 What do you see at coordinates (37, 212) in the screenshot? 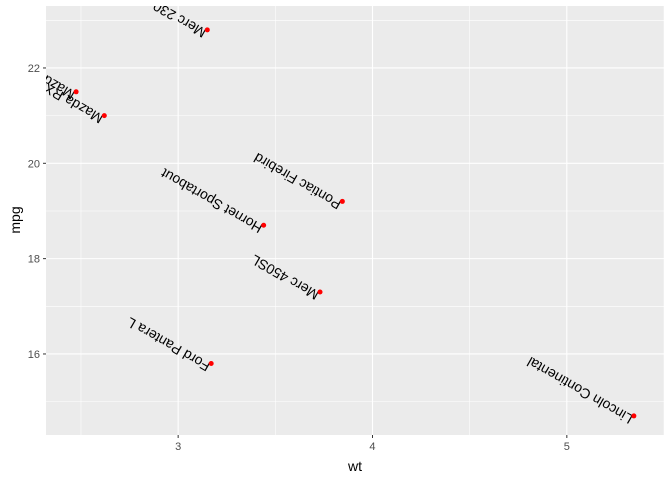
I see `y-axis-ticks: 16 18 20 22` at bounding box center [37, 212].